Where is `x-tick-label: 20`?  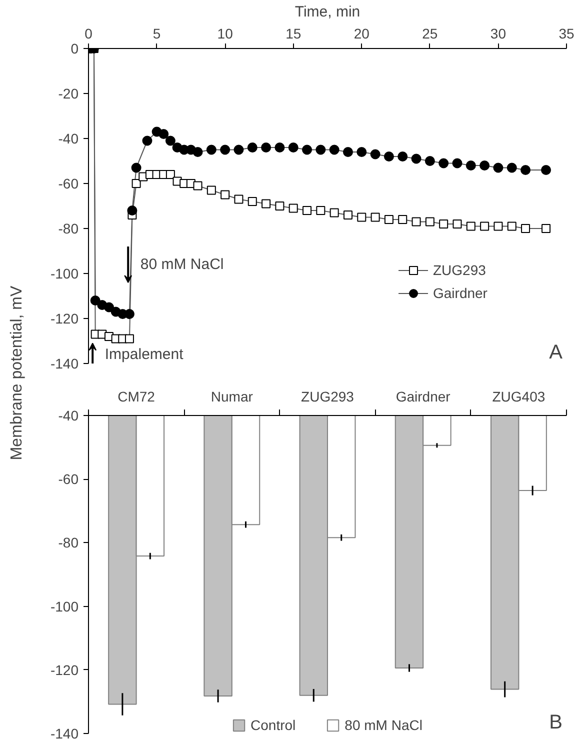
x-tick-label: 20 is located at coordinates (362, 34).